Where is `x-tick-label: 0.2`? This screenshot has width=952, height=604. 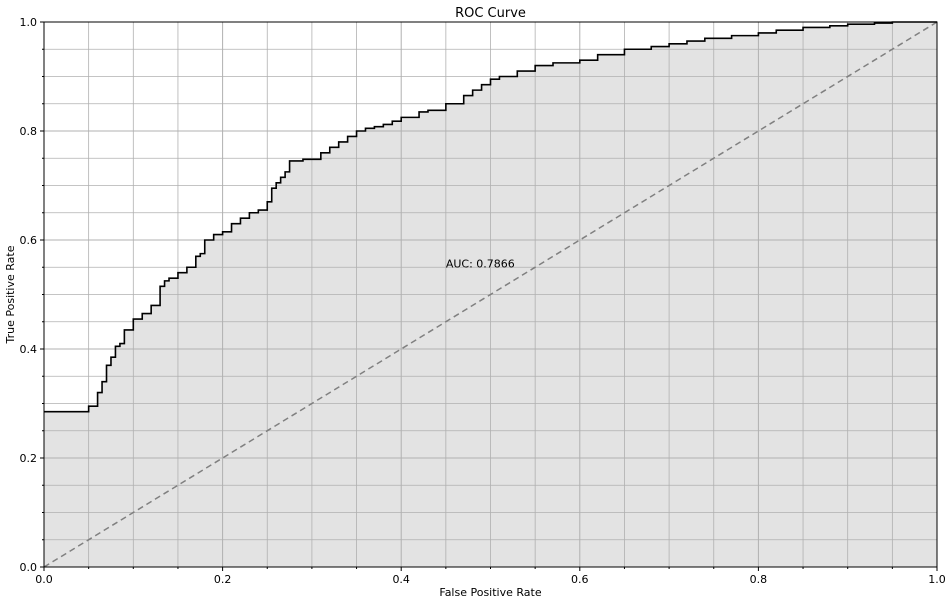
x-tick-label: 0.2 is located at coordinates (223, 579).